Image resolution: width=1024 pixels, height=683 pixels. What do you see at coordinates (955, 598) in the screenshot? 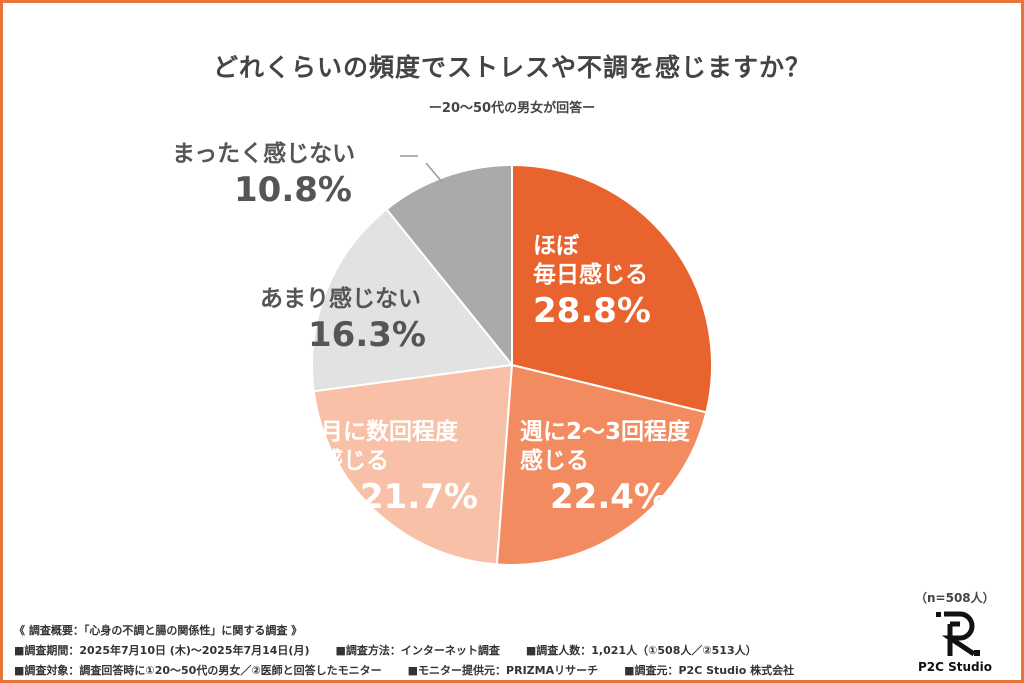
I see `sample-size: （n=508人）` at bounding box center [955, 598].